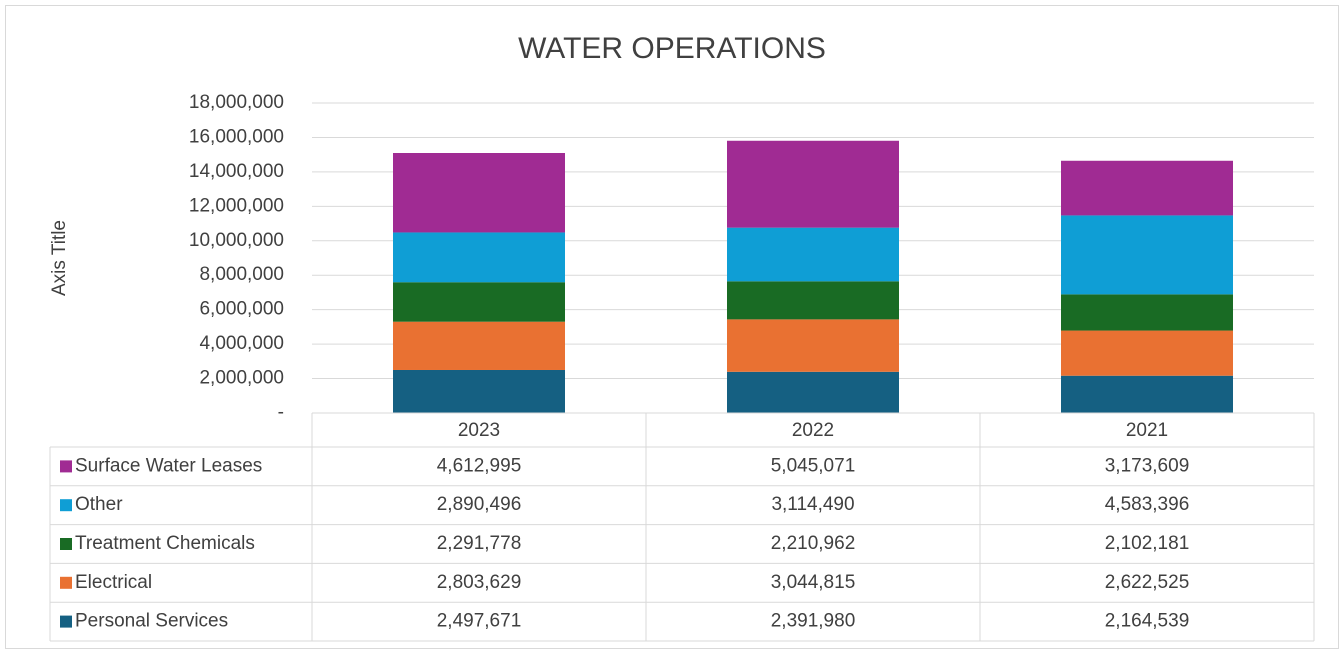  What do you see at coordinates (241, 378) in the screenshot?
I see `y-tick-label: 2,000,000` at bounding box center [241, 378].